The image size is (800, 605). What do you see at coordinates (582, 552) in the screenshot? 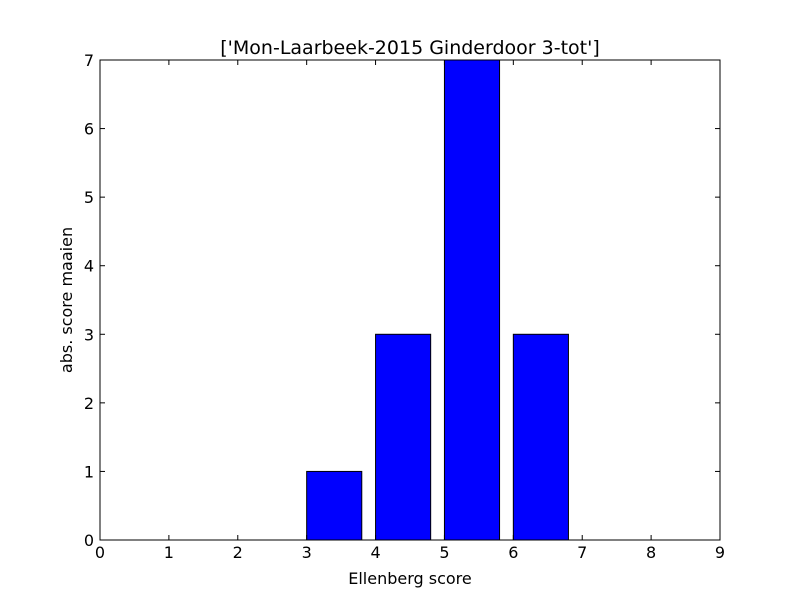
I see `x-tick-label: 7` at bounding box center [582, 552].